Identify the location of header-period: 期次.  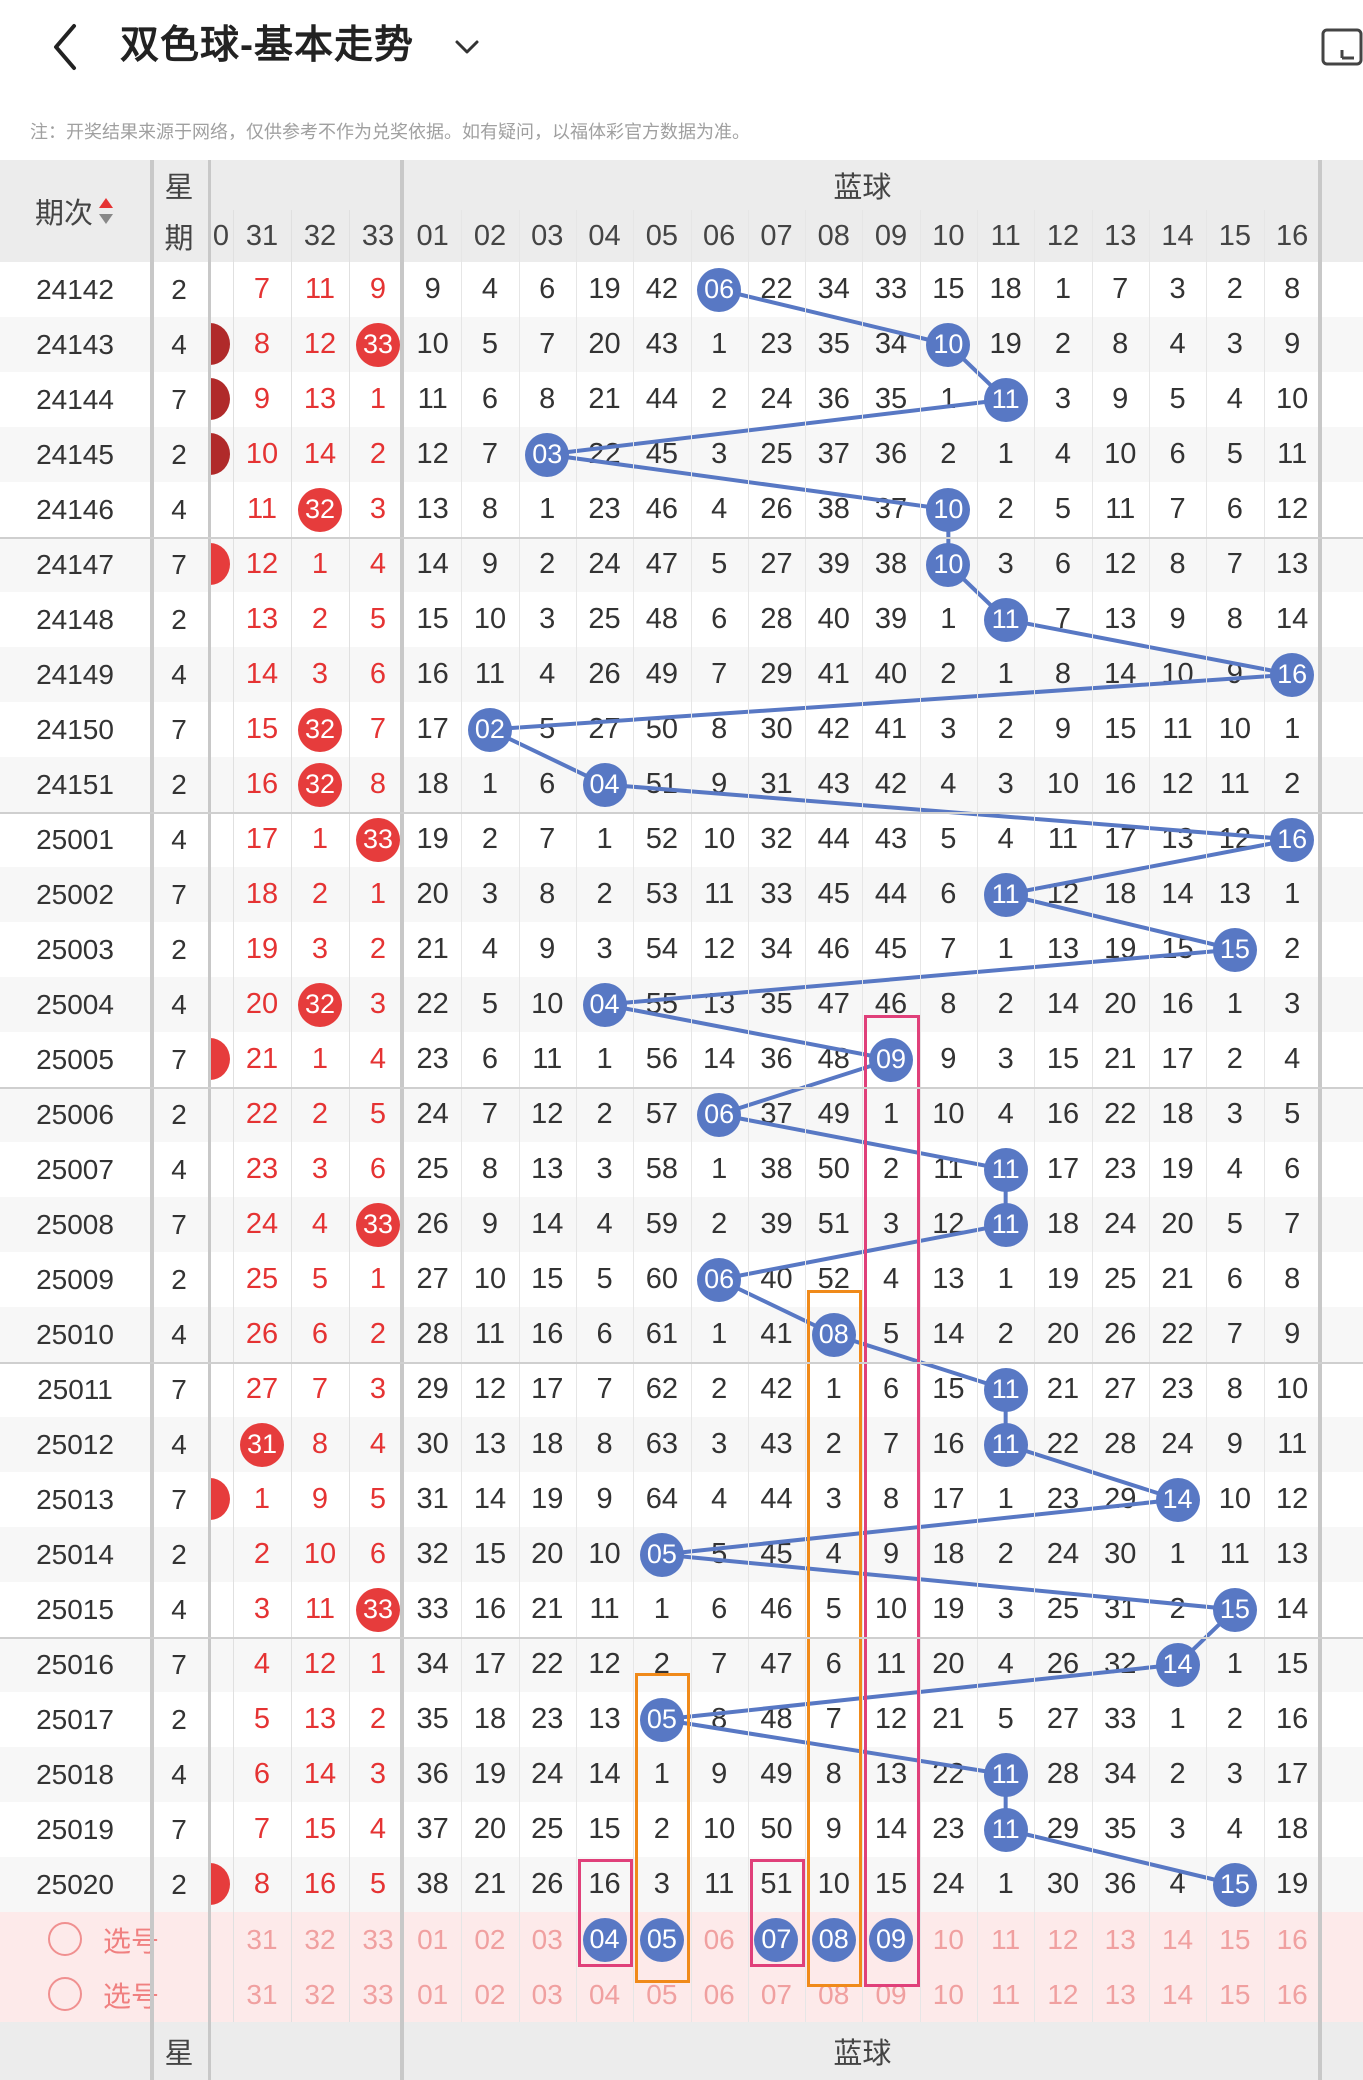
(75, 211).